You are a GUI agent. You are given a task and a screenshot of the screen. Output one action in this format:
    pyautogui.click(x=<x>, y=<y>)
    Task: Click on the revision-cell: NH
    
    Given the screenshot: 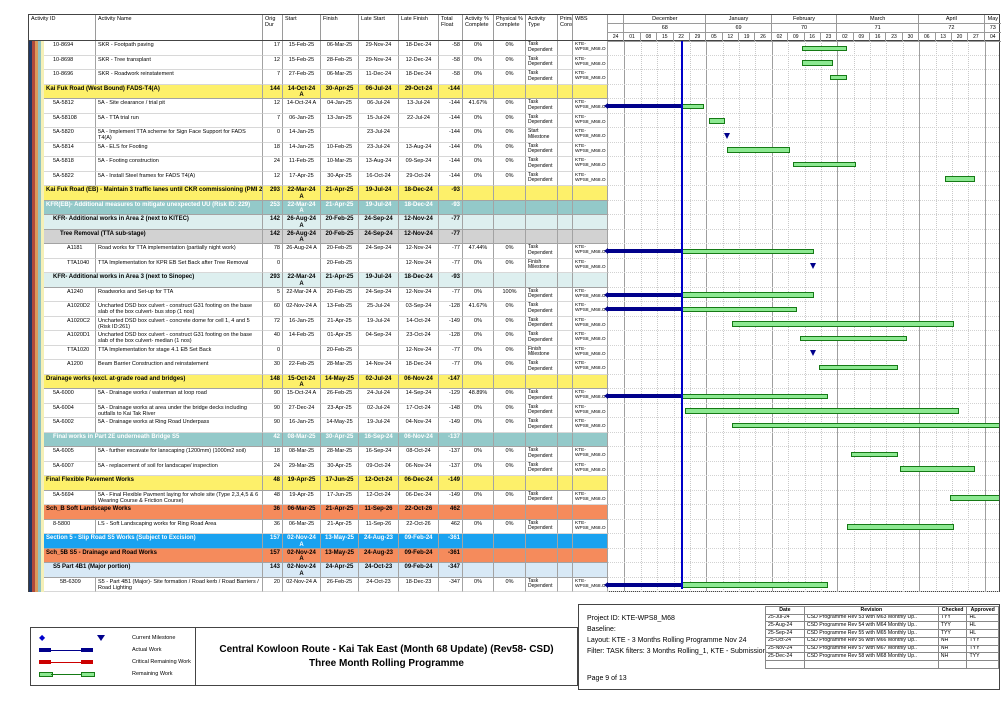 What is the action you would take?
    pyautogui.click(x=952, y=641)
    